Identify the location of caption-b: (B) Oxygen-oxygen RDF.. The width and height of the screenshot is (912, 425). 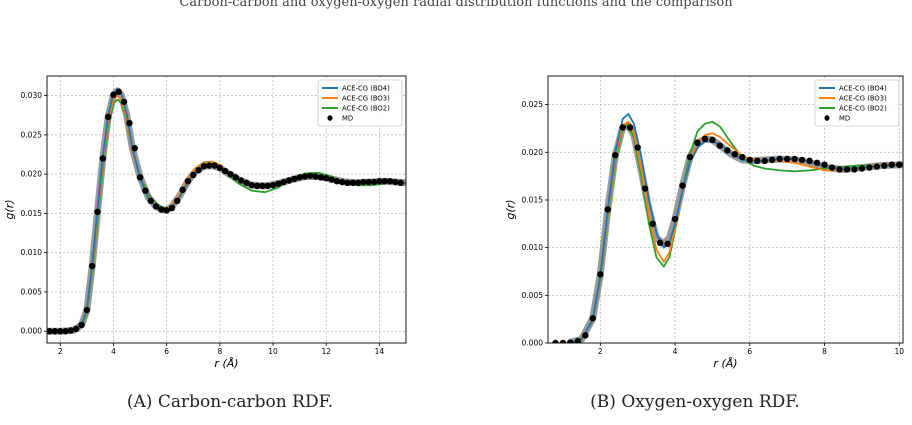
(695, 402).